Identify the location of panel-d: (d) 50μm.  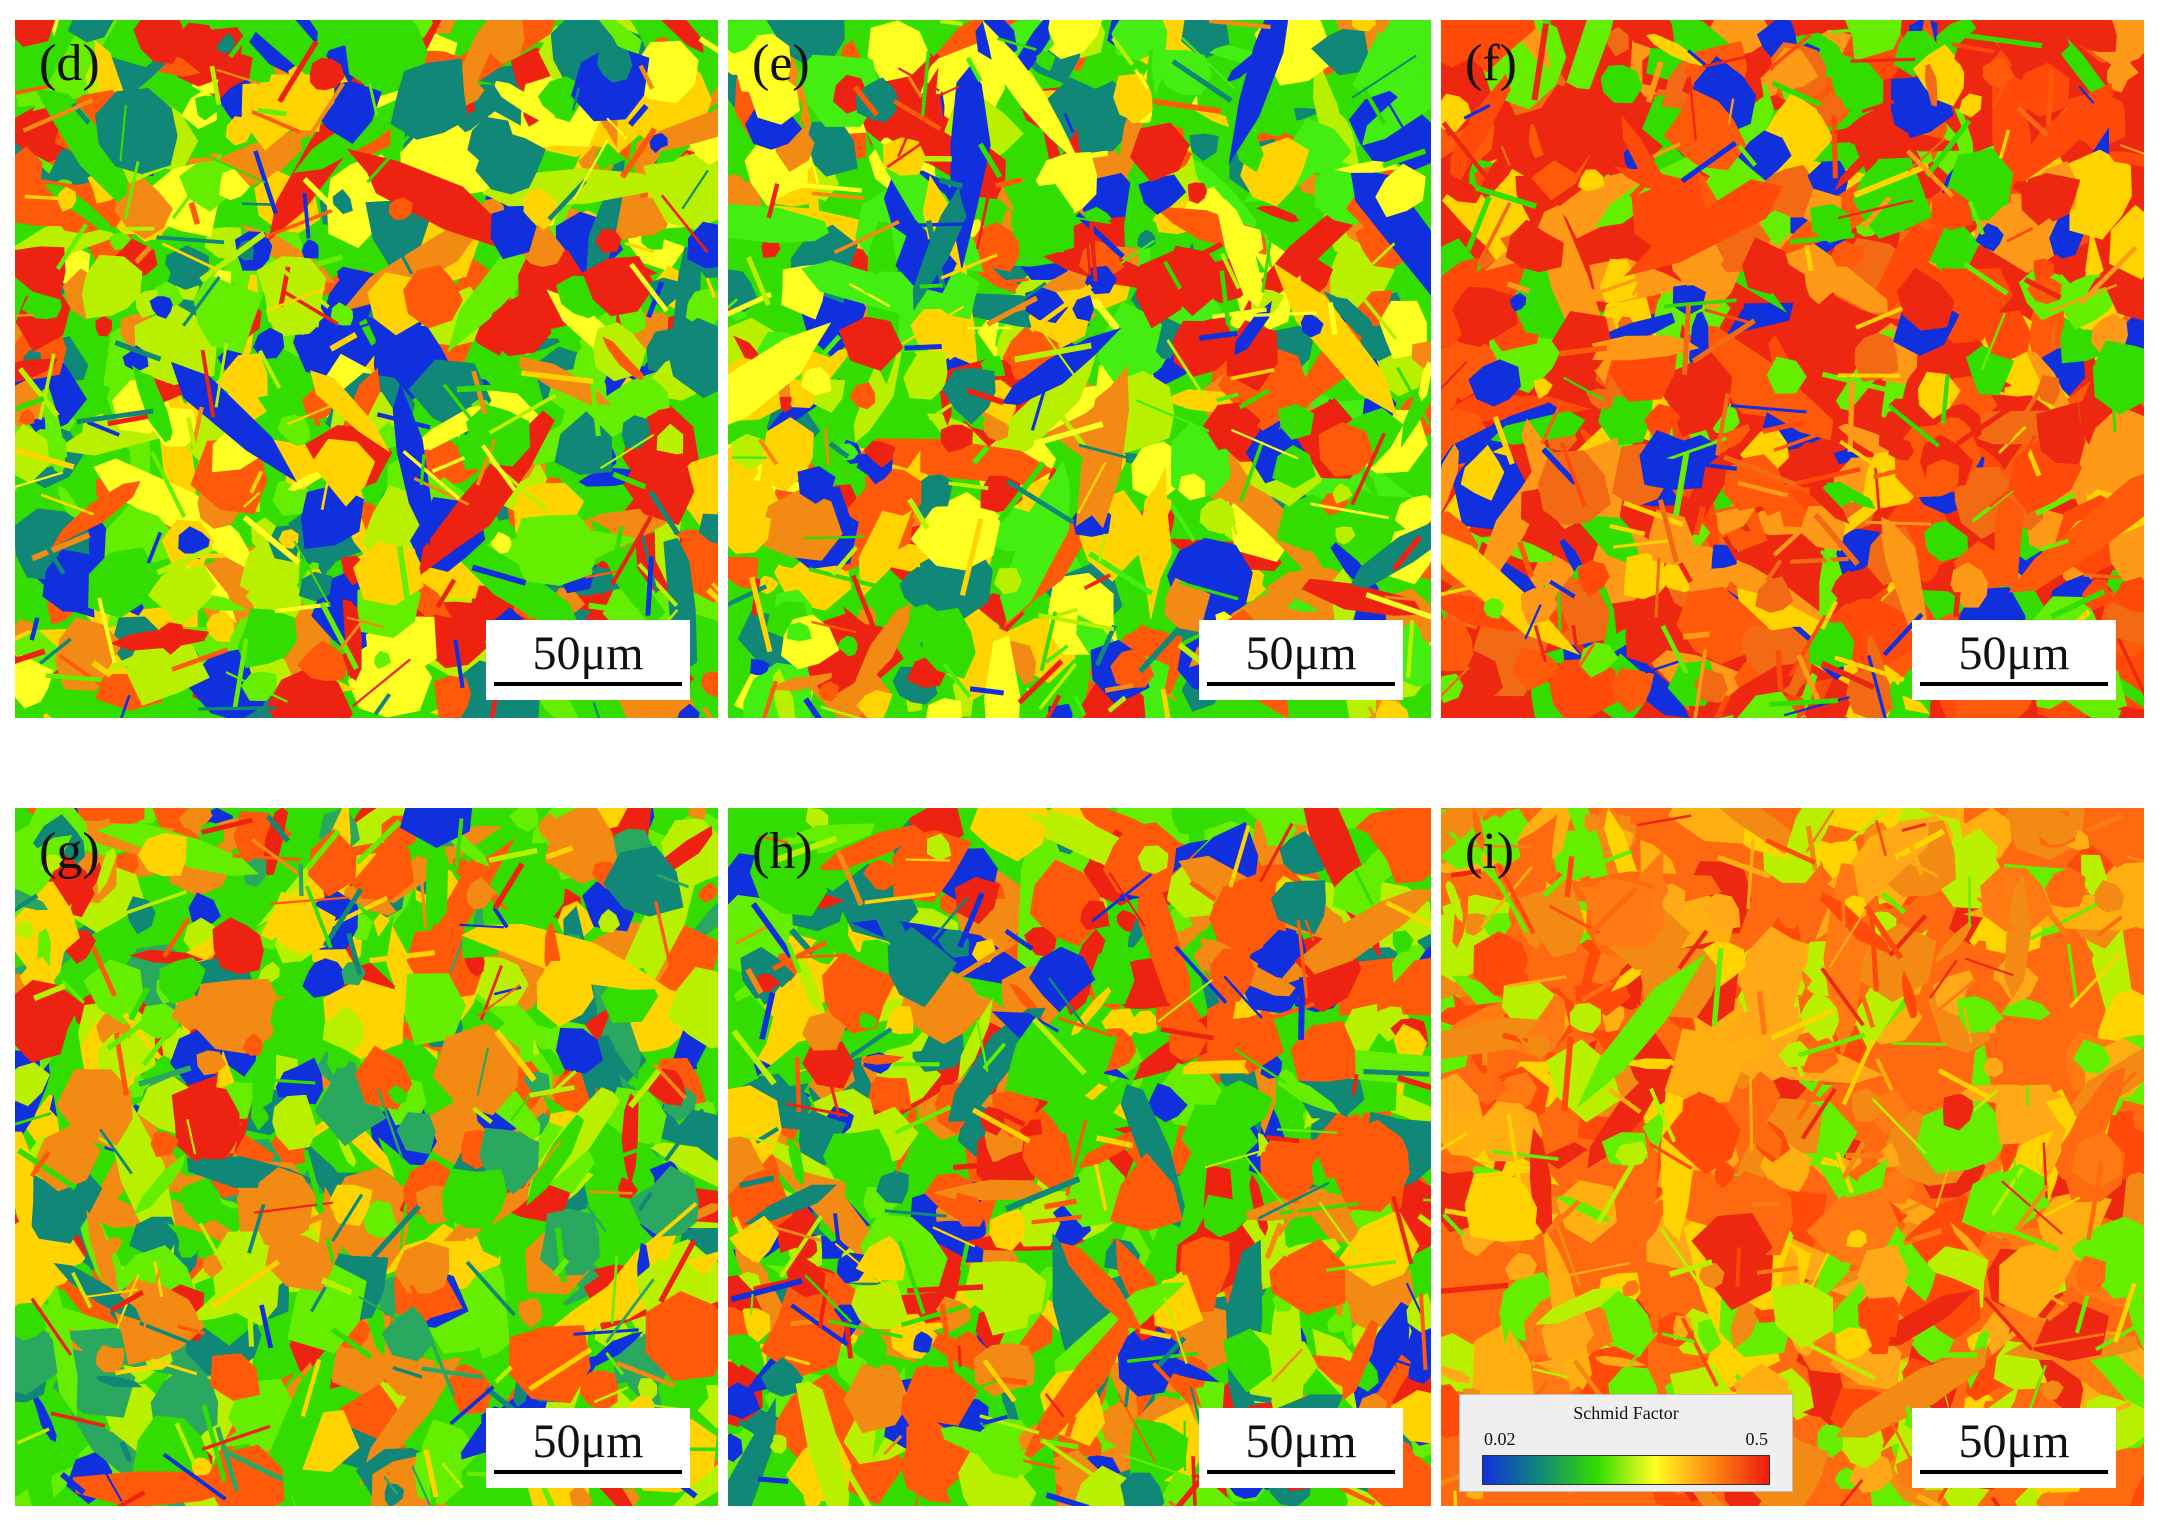
(366, 369).